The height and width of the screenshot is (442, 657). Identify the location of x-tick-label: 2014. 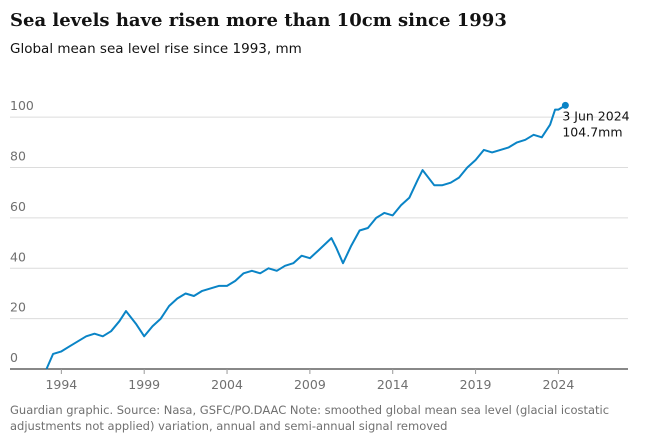
(393, 384).